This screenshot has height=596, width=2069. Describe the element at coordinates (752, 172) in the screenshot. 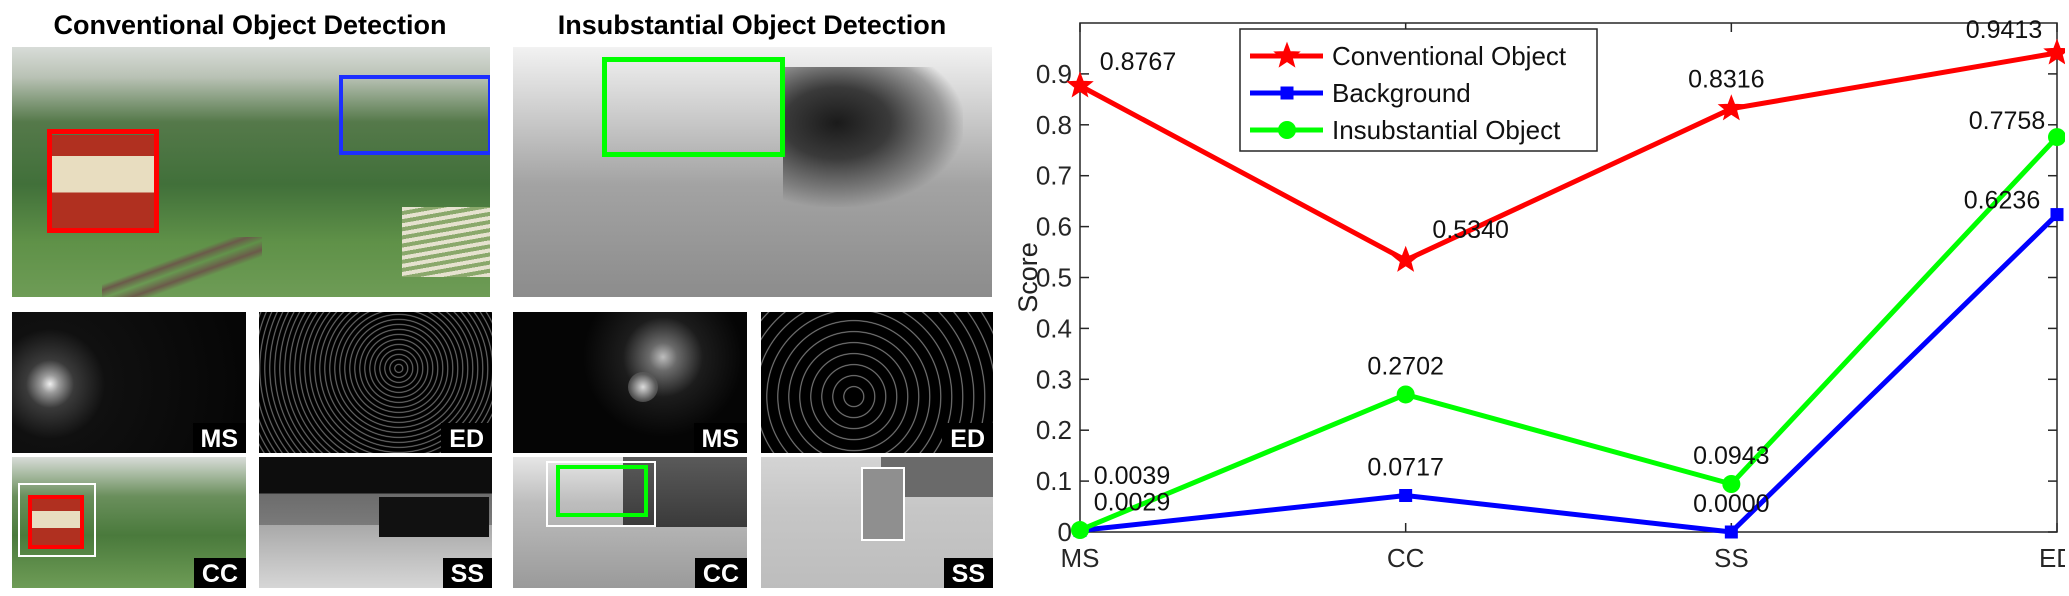

I see `insubstantial-scene-image` at that location.